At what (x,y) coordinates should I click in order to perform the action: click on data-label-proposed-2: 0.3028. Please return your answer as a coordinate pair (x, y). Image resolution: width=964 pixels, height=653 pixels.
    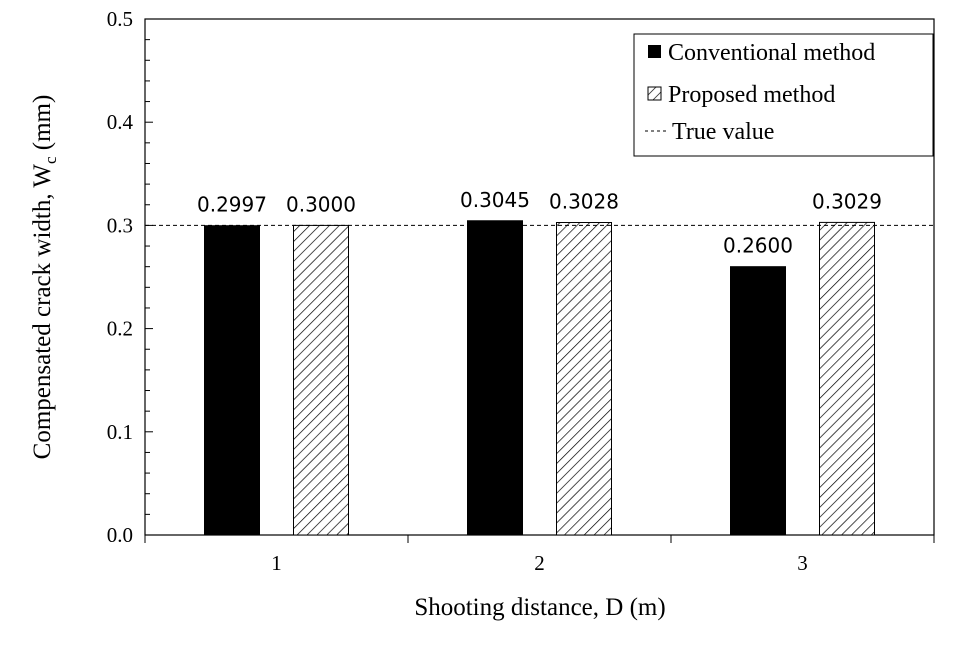
    Looking at the image, I should click on (584, 202).